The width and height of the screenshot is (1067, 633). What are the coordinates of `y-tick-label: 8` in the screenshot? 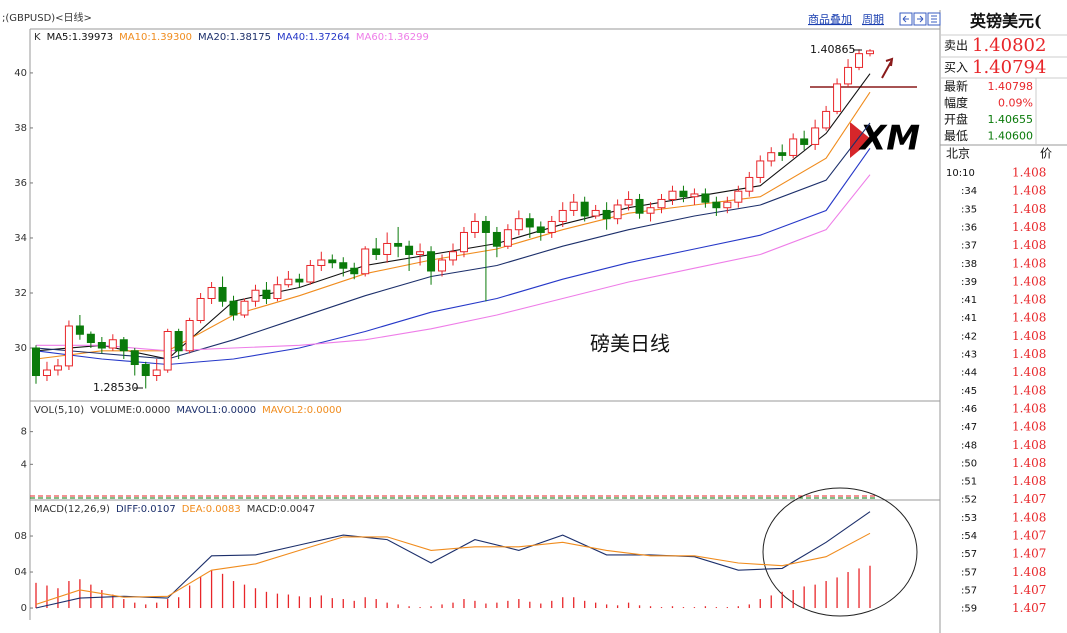 It's located at (24, 432).